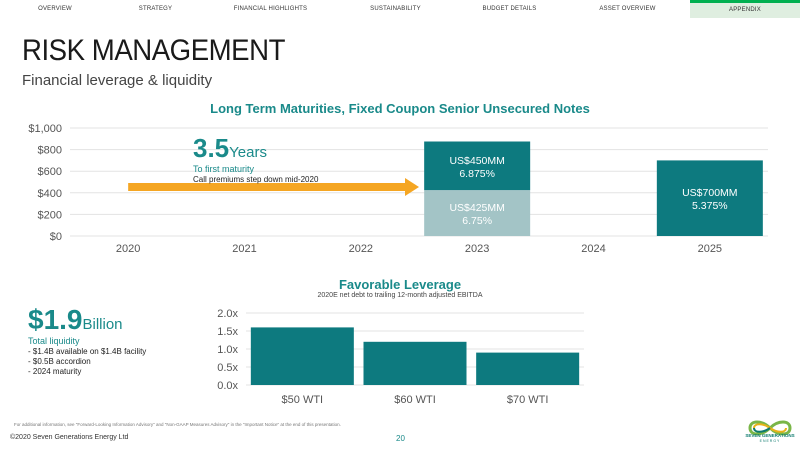 The width and height of the screenshot is (800, 450). I want to click on page-title: RISK MANAGEMENT, so click(154, 50).